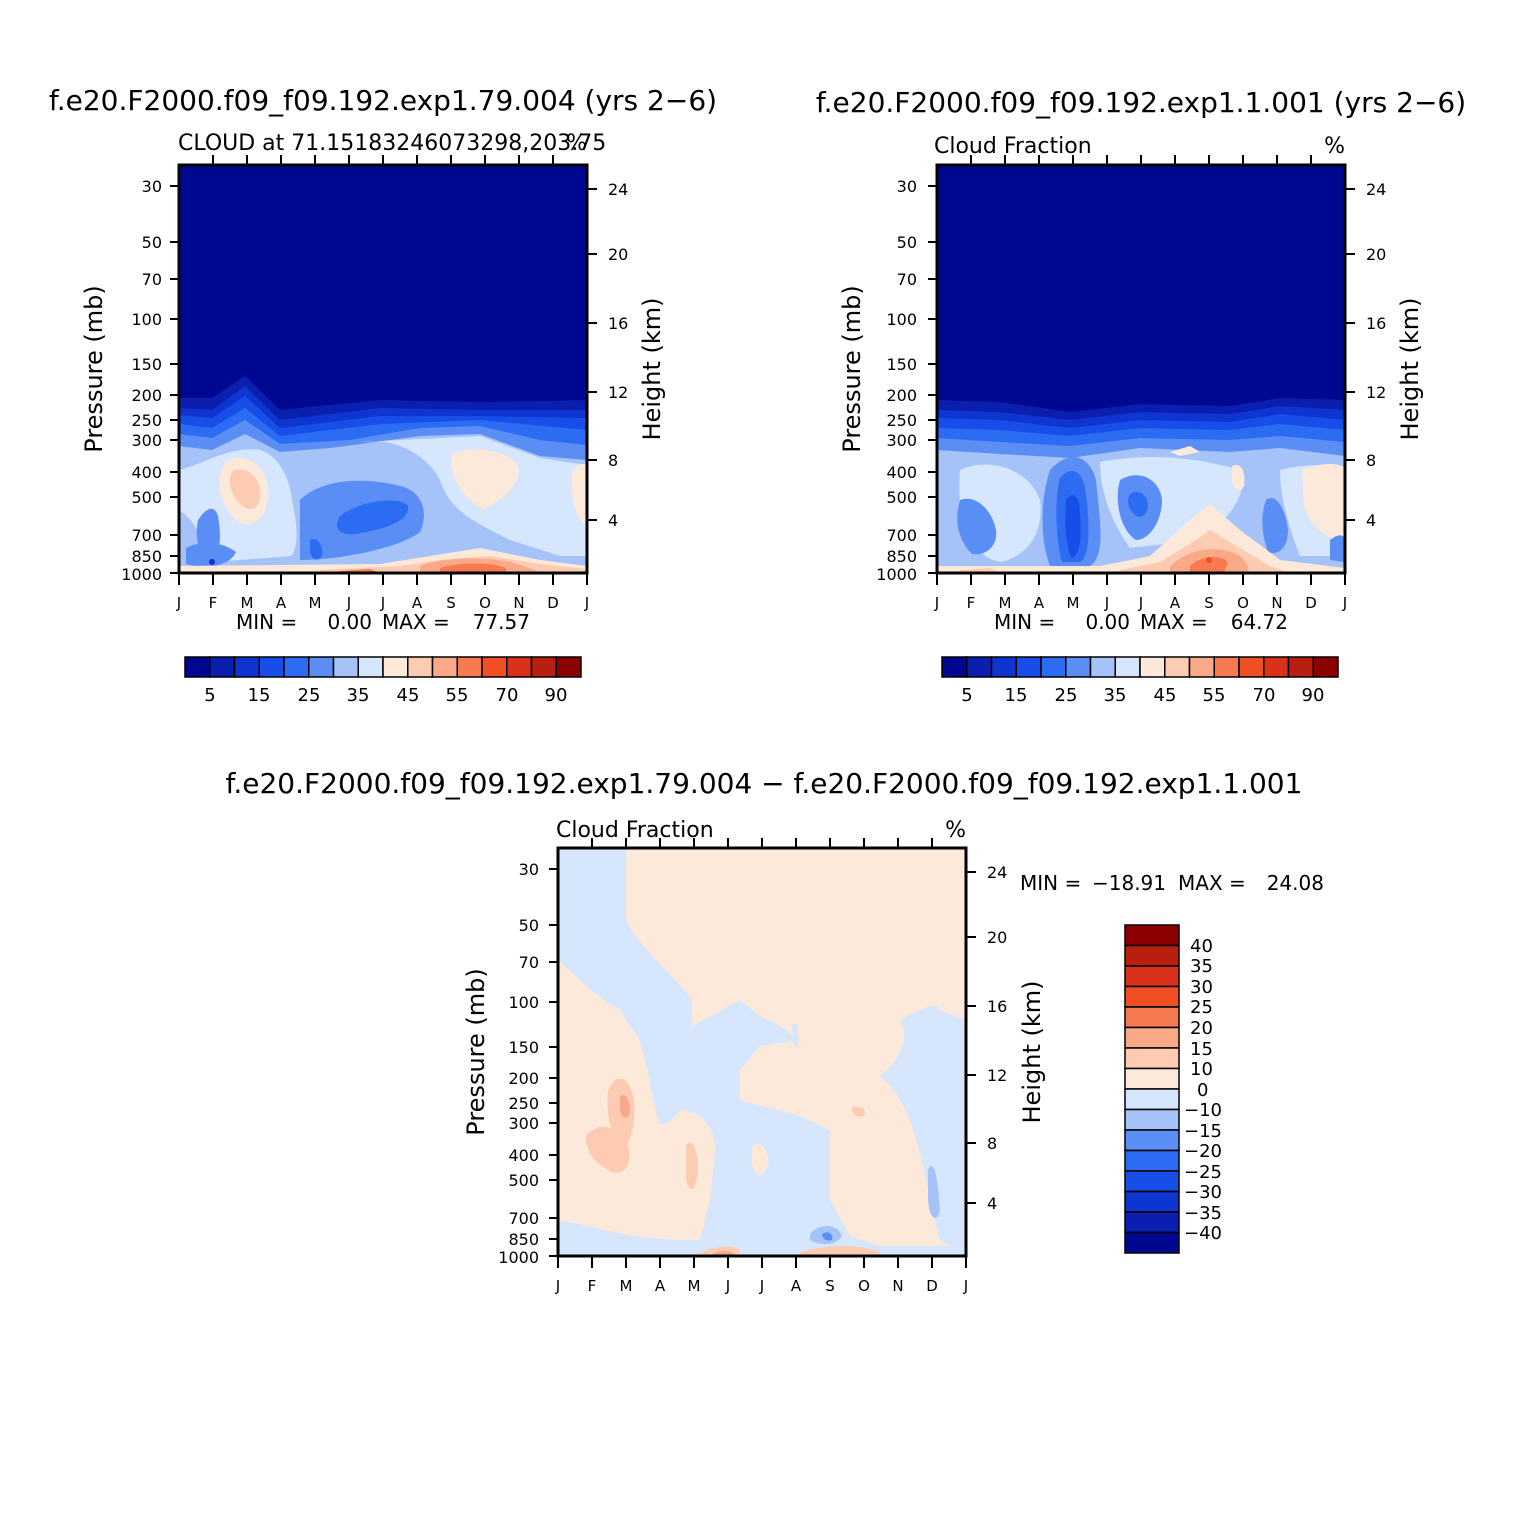 The height and width of the screenshot is (1524, 1524). What do you see at coordinates (1050, 883) in the screenshot?
I see `panel-3-min-label: MIN =` at bounding box center [1050, 883].